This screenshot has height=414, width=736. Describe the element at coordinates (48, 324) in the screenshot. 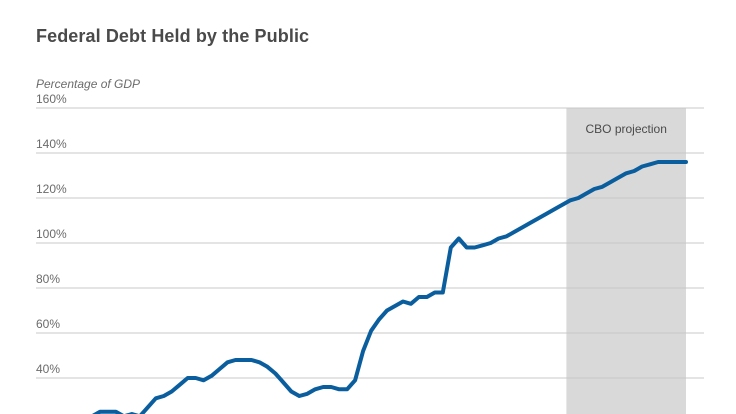

I see `y-tick-label: 60%` at that location.